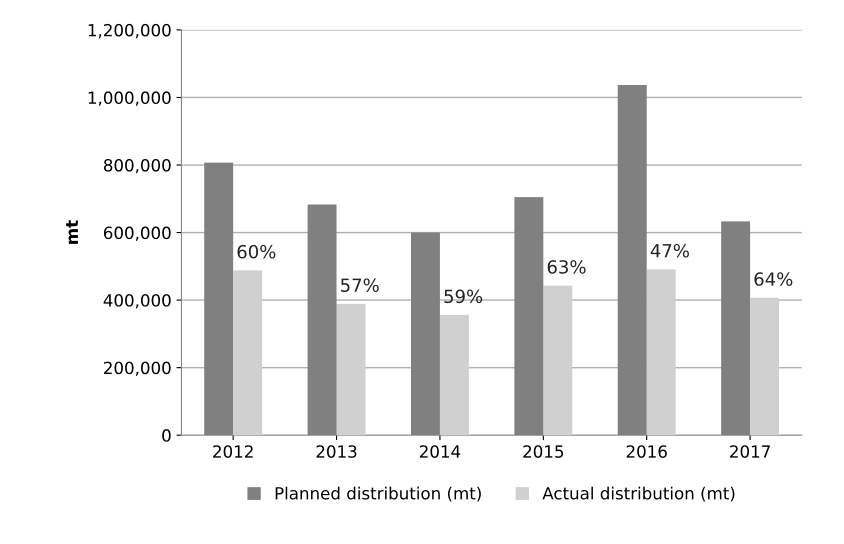 This screenshot has height=544, width=844. What do you see at coordinates (669, 251) in the screenshot?
I see `annotation: 47%` at bounding box center [669, 251].